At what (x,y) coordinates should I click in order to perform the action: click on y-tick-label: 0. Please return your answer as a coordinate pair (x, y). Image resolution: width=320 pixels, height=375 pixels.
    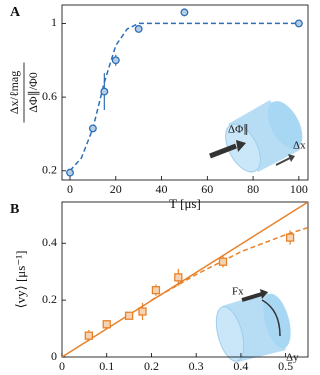
    Looking at the image, I should click on (54, 356).